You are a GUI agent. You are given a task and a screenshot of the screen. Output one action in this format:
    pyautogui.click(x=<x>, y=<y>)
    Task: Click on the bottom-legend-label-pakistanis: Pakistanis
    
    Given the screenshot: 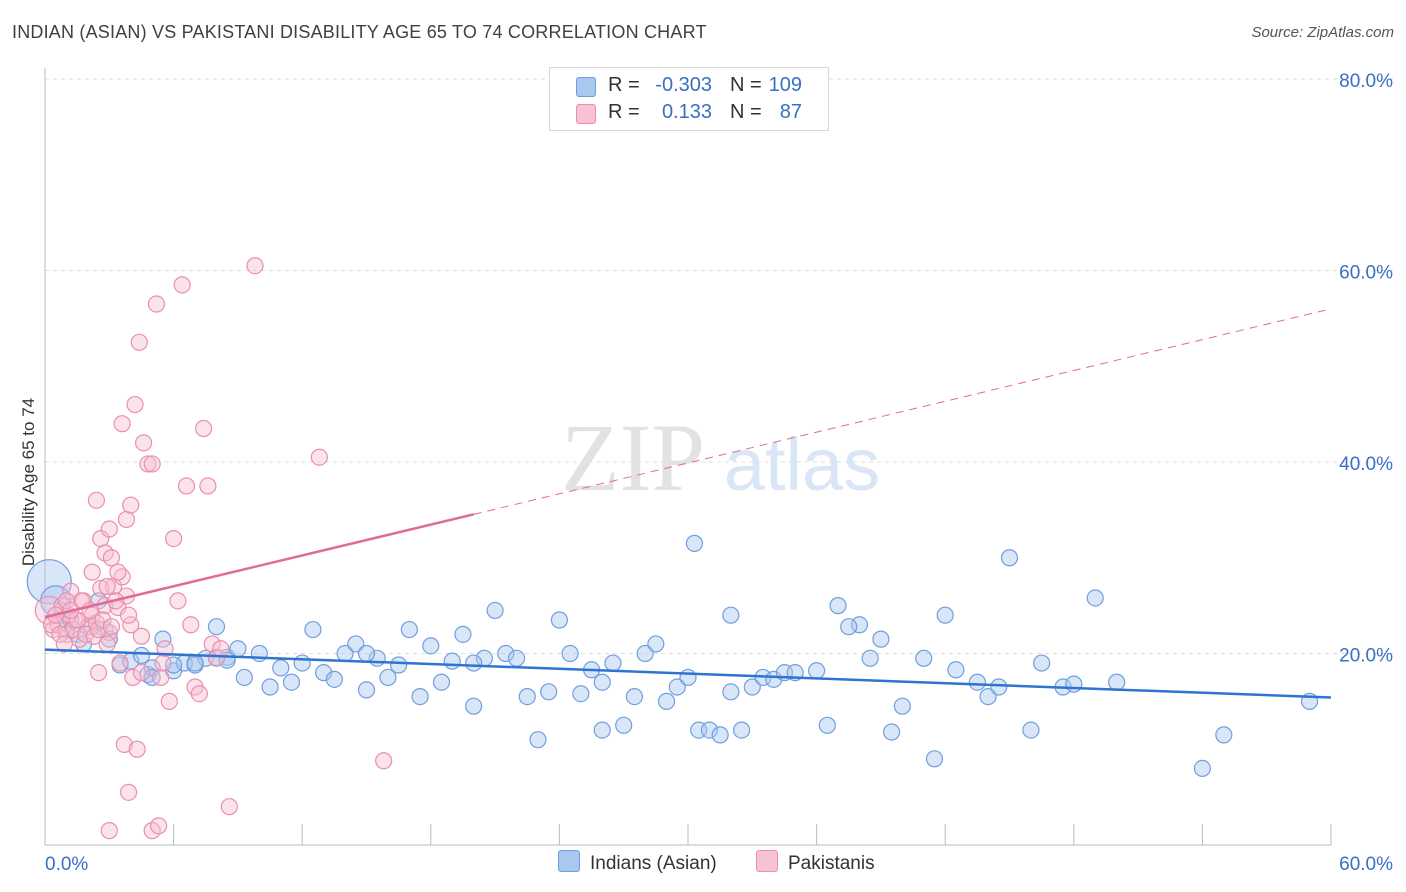 What is the action you would take?
    pyautogui.click(x=831, y=863)
    